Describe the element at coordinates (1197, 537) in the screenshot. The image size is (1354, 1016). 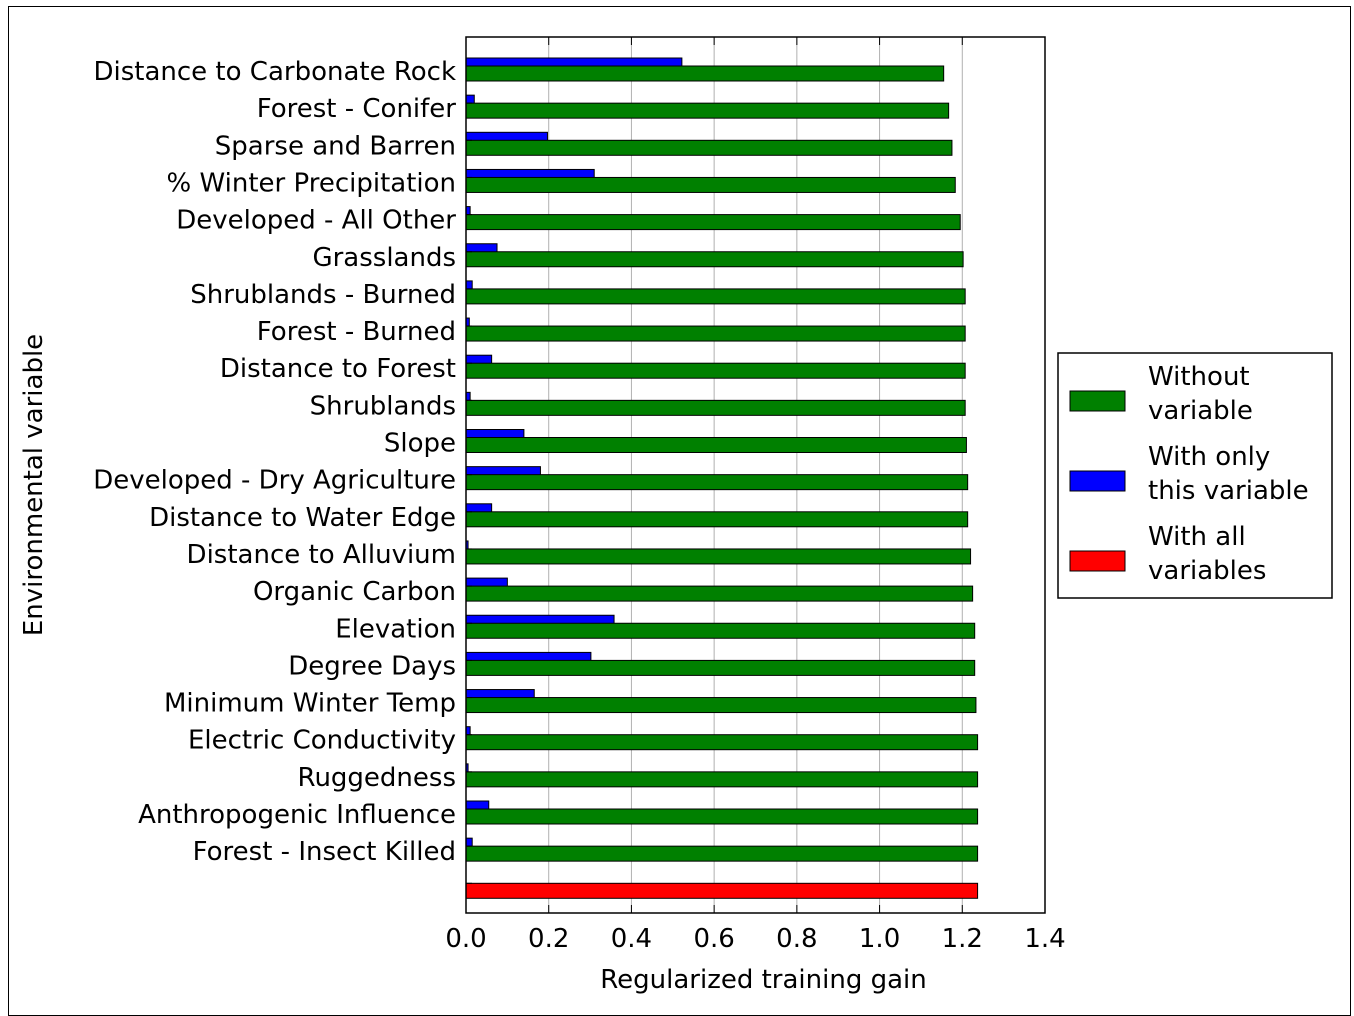
I see `legend-label: With all` at that location.